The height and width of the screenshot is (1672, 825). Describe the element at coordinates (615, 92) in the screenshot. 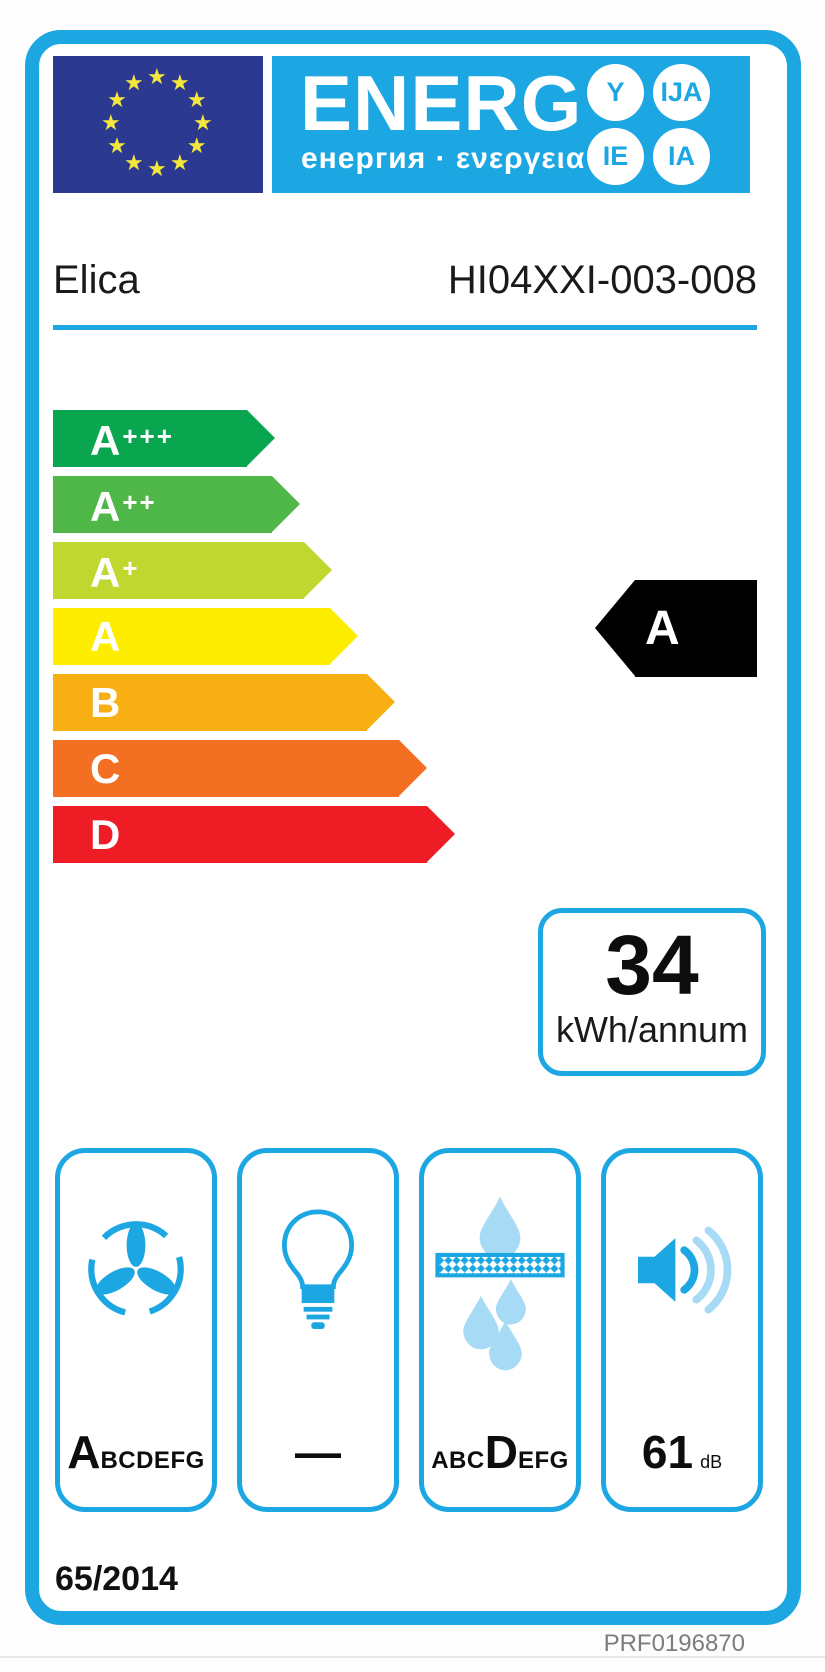

I see `energ-suffix-circle: Y` at that location.